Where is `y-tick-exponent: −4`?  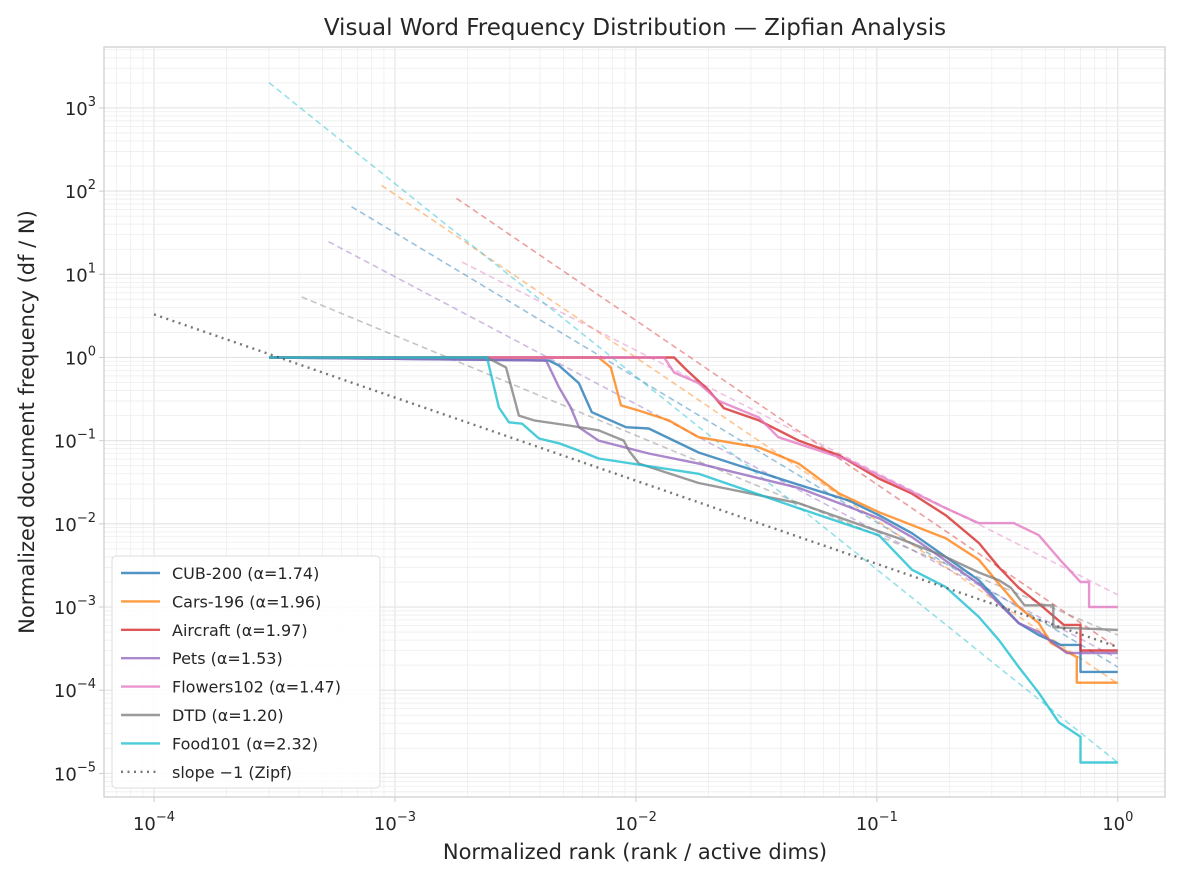
y-tick-exponent: −4 is located at coordinates (86, 684).